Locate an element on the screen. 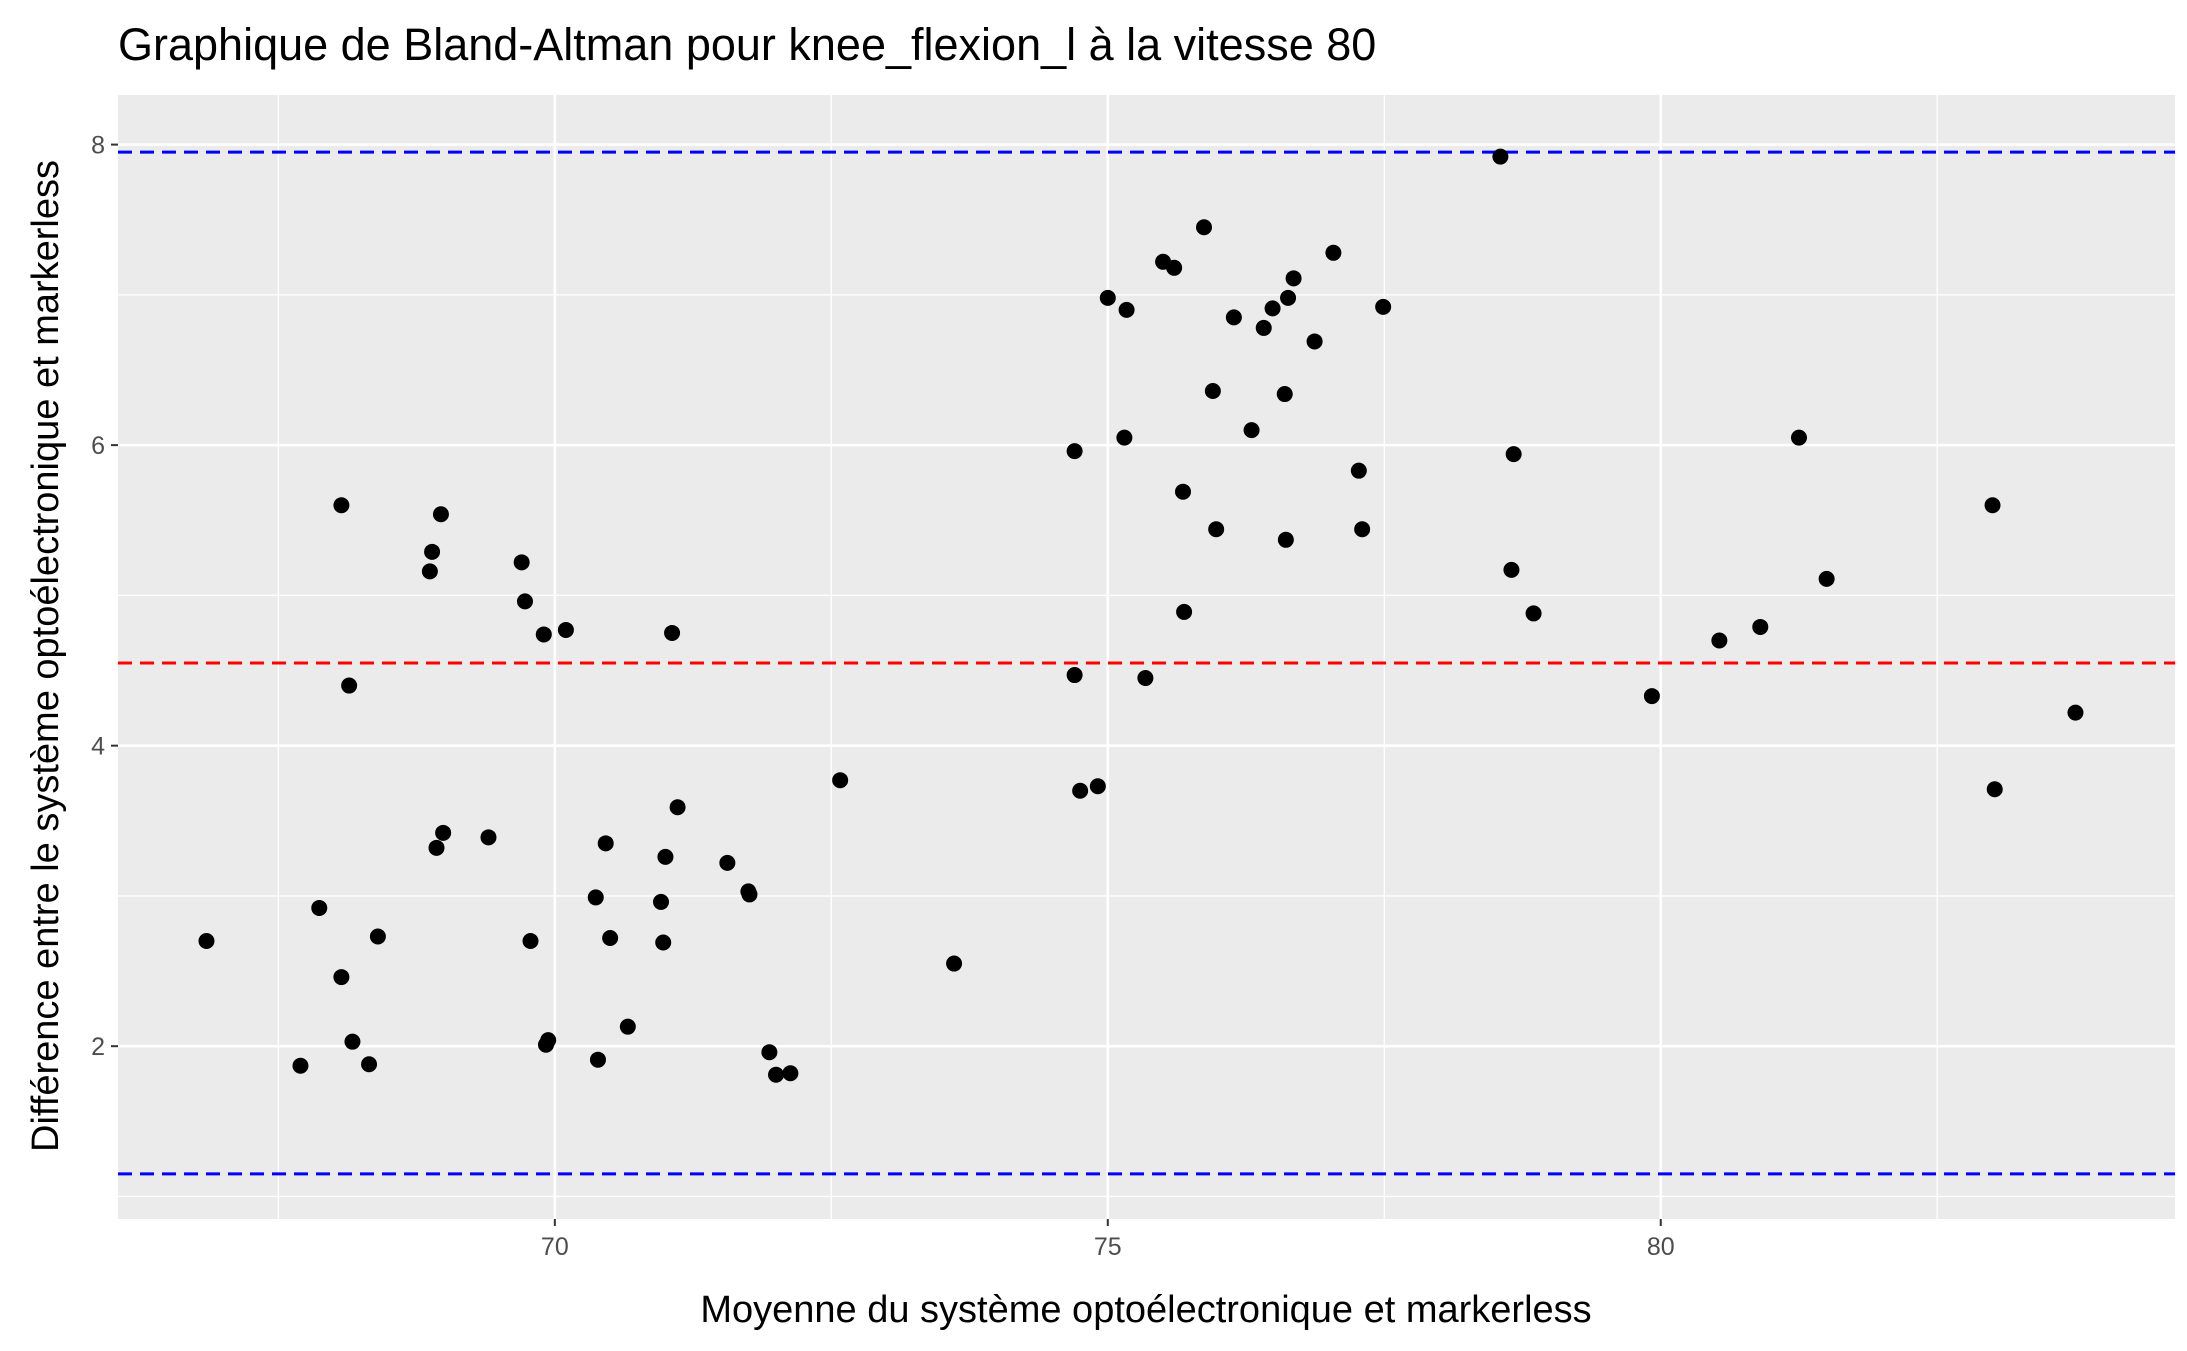 The height and width of the screenshot is (1351, 2187). y-tick-label: 6 is located at coordinates (98, 446).